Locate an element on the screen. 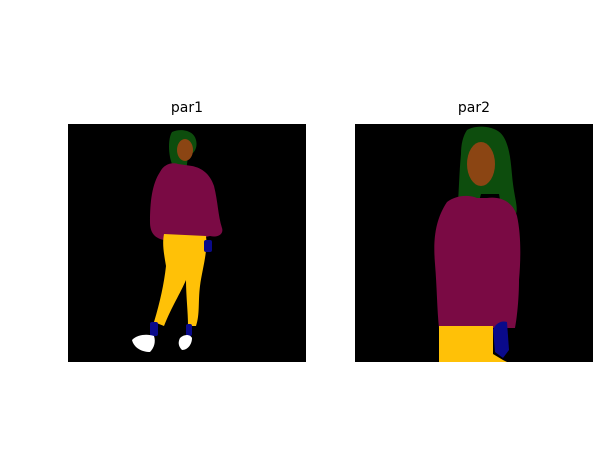 This screenshot has width=608, height=471. panel-title-par1: par1 is located at coordinates (187, 108).